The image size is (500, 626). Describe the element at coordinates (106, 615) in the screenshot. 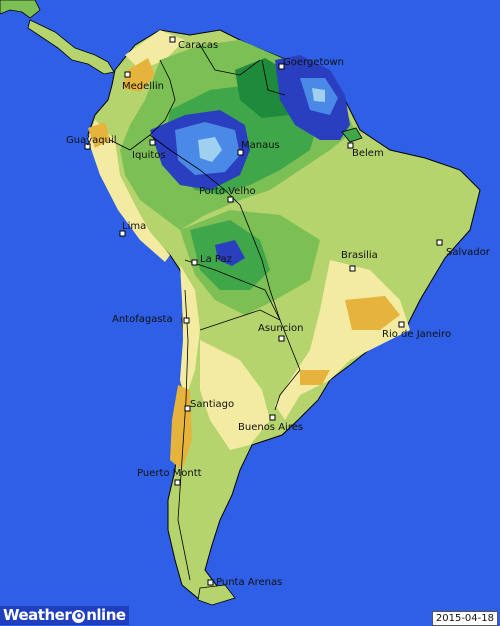

I see `logo-text-nline: nline` at that location.